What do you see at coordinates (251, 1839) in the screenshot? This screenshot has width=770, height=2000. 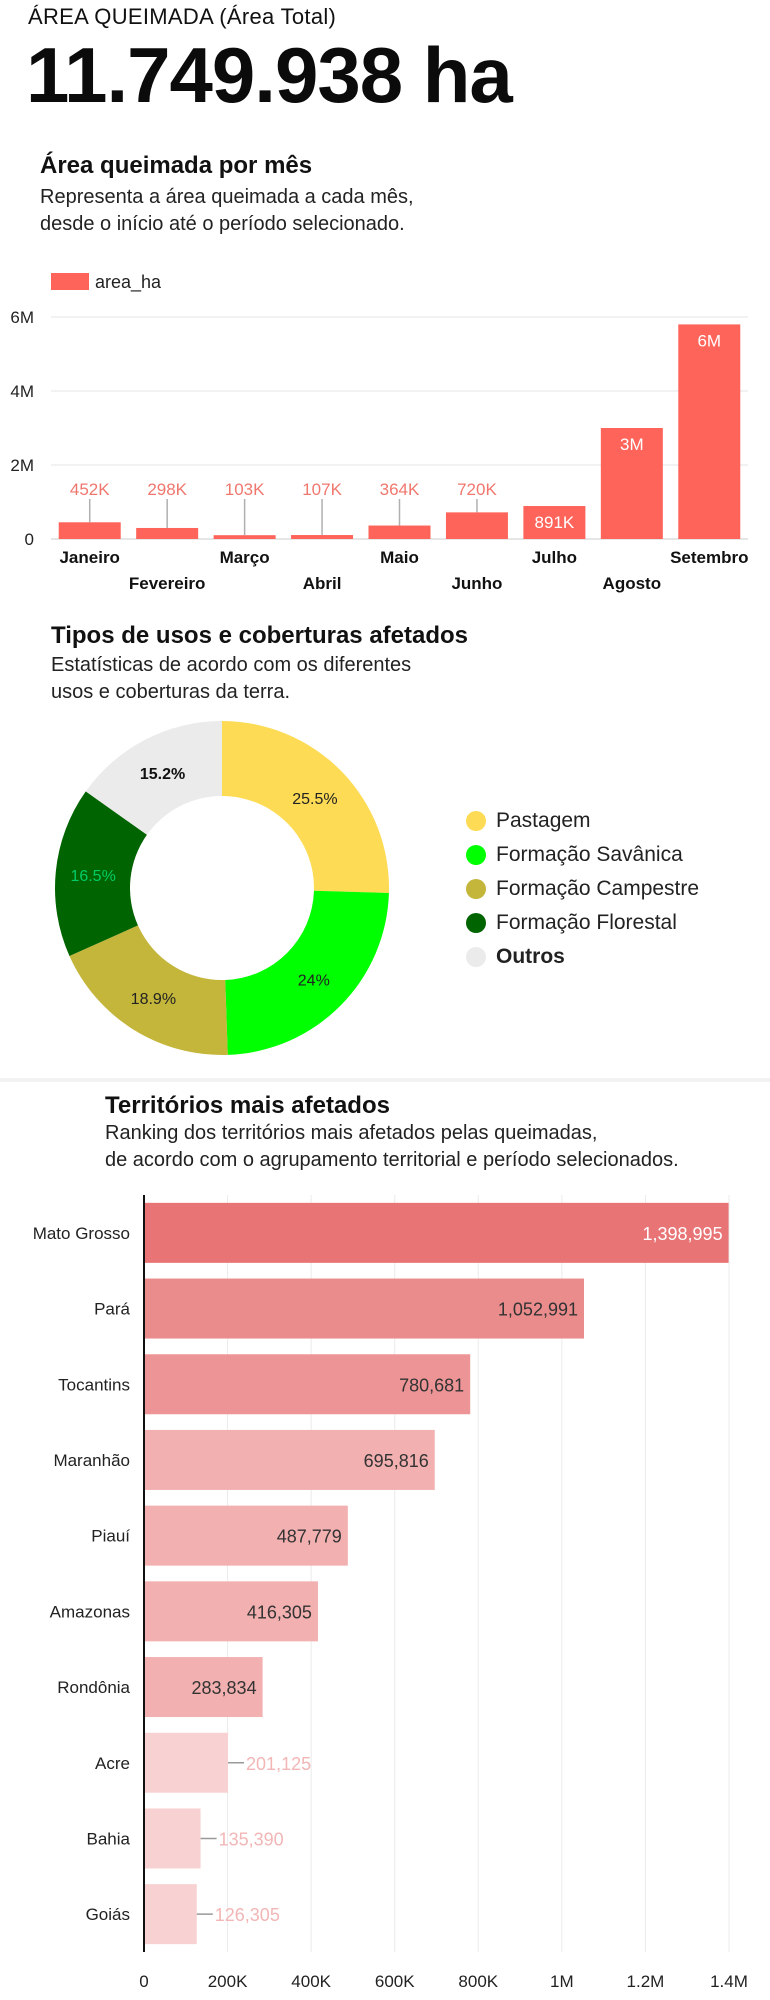 I see `data-label: 135,390` at bounding box center [251, 1839].